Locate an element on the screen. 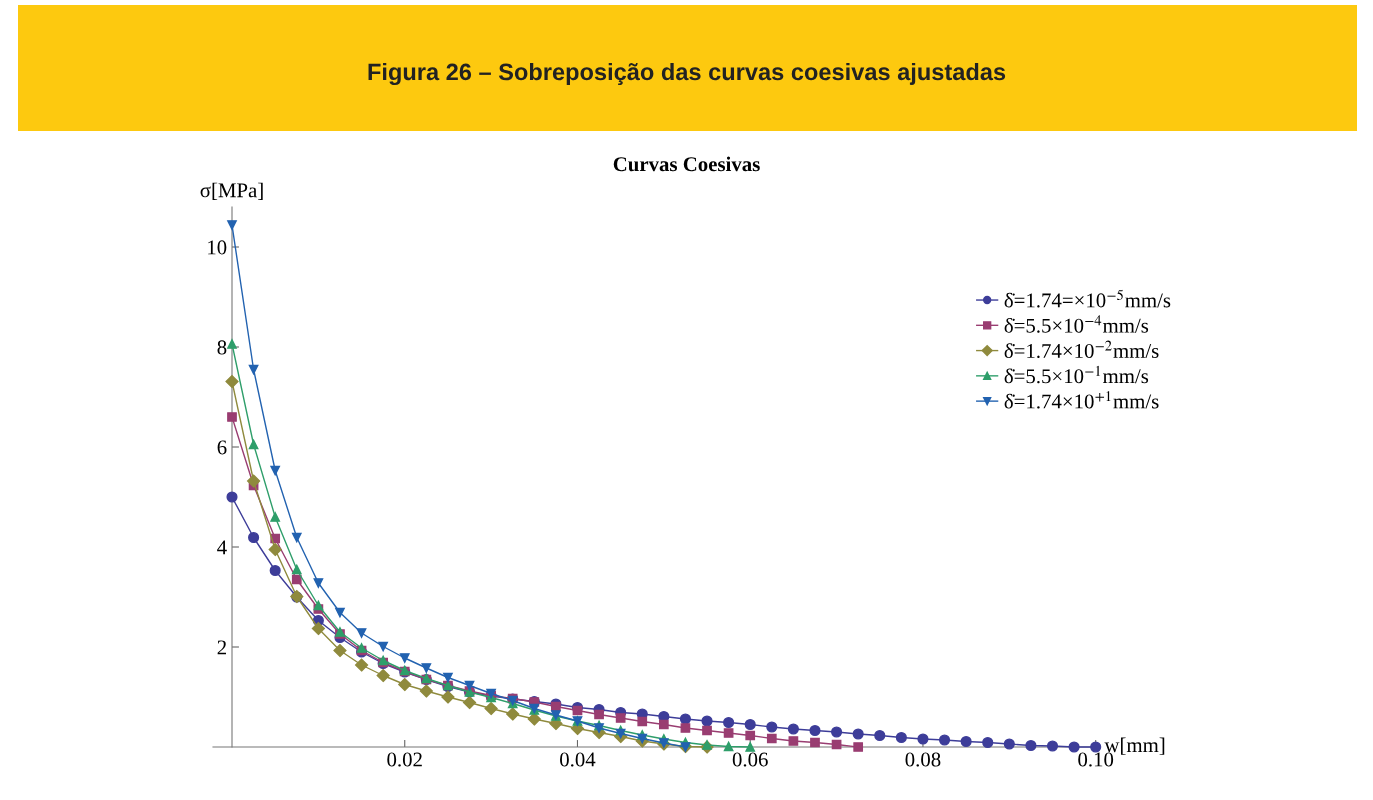  legend-label: δ̇=5.5×10$^{−1}$mm/s is located at coordinates (1076, 374).